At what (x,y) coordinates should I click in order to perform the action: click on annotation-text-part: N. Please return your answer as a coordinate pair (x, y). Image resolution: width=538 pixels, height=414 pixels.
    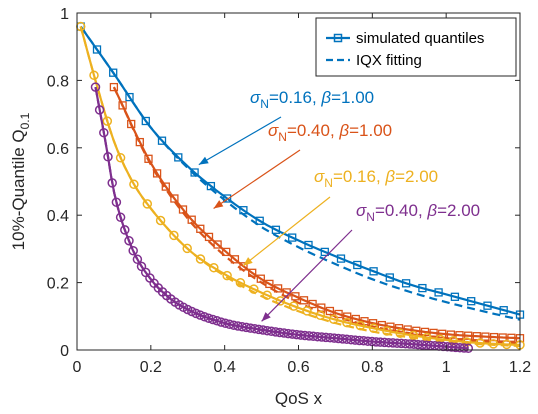
    Looking at the image, I should click on (370, 217).